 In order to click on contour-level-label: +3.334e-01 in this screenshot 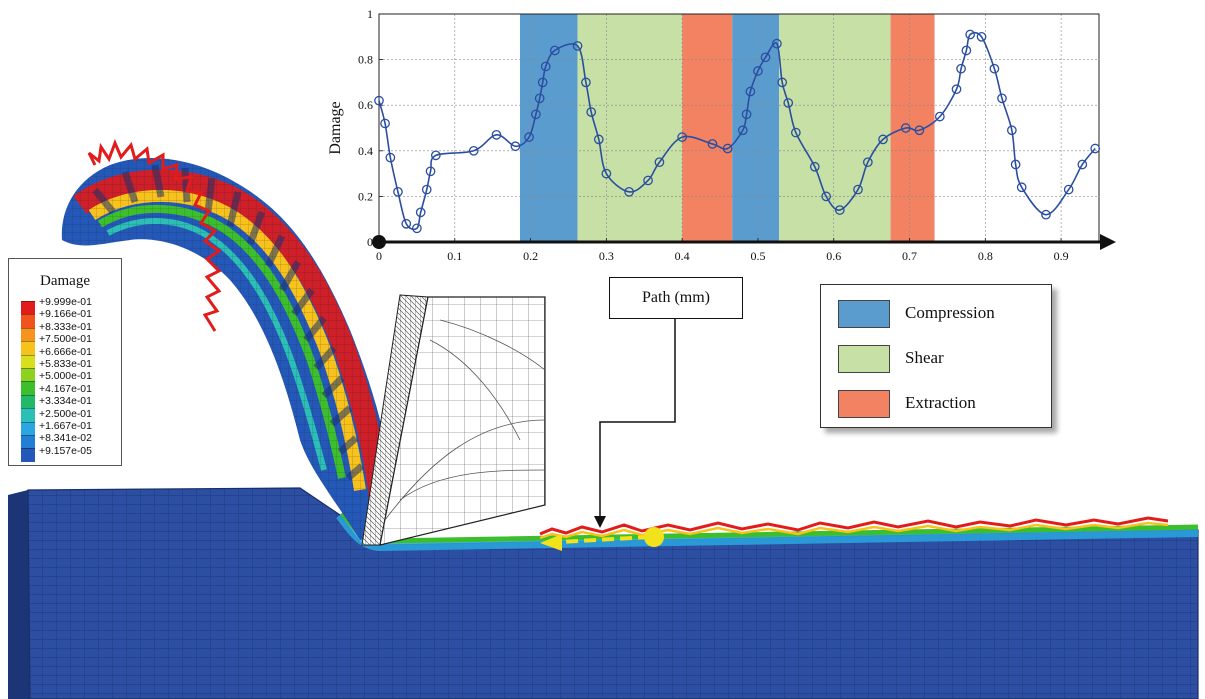, I will do `click(65, 402)`.